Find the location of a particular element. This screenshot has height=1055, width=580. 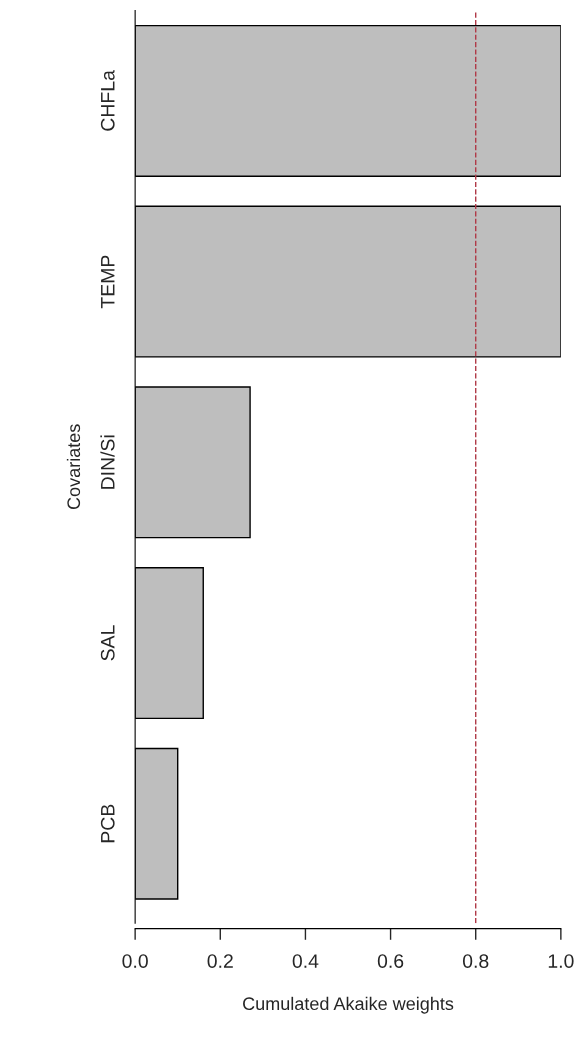

y-tick-label: SAL is located at coordinates (107, 643).